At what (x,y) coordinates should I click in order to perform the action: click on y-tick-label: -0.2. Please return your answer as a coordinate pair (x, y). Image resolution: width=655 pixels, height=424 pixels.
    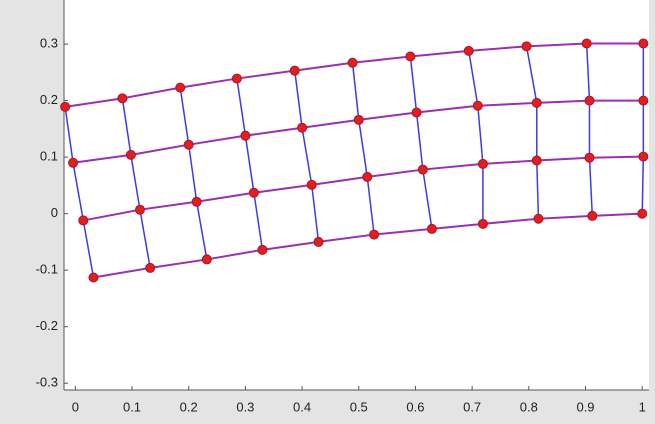
    Looking at the image, I should click on (47, 325).